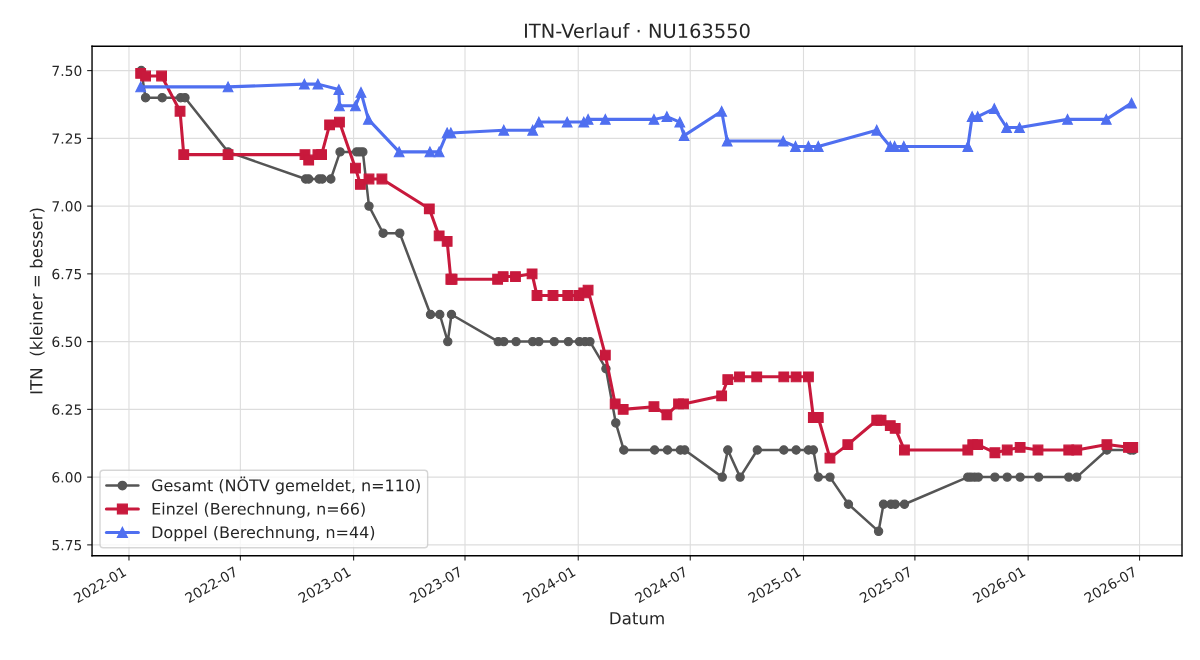 This screenshot has width=1200, height=660. What do you see at coordinates (67, 342) in the screenshot?
I see `y-tick-label: 6.50` at bounding box center [67, 342].